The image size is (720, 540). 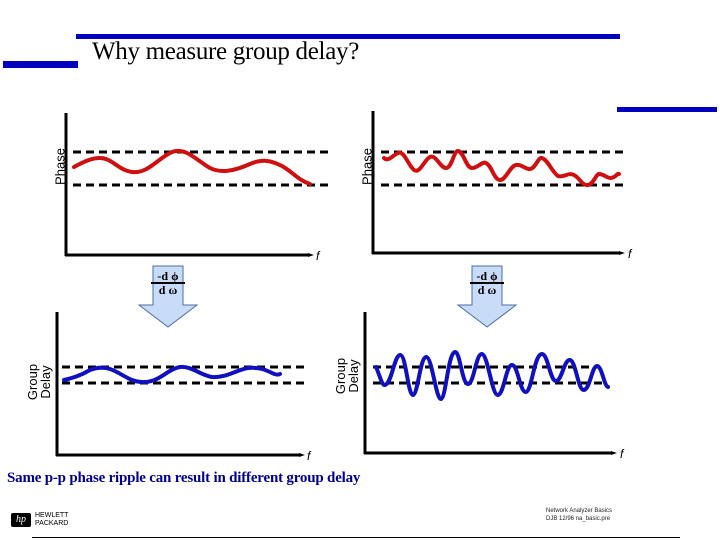 I want to click on chart-phase-fast, so click(x=499, y=183).